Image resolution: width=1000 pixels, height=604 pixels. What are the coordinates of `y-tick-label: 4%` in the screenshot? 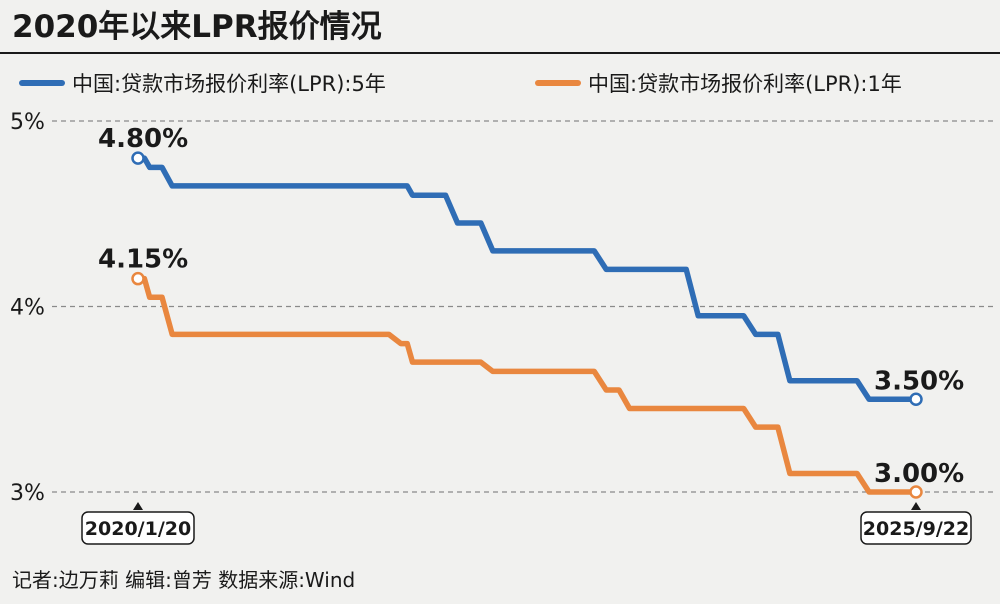 It's located at (27, 308).